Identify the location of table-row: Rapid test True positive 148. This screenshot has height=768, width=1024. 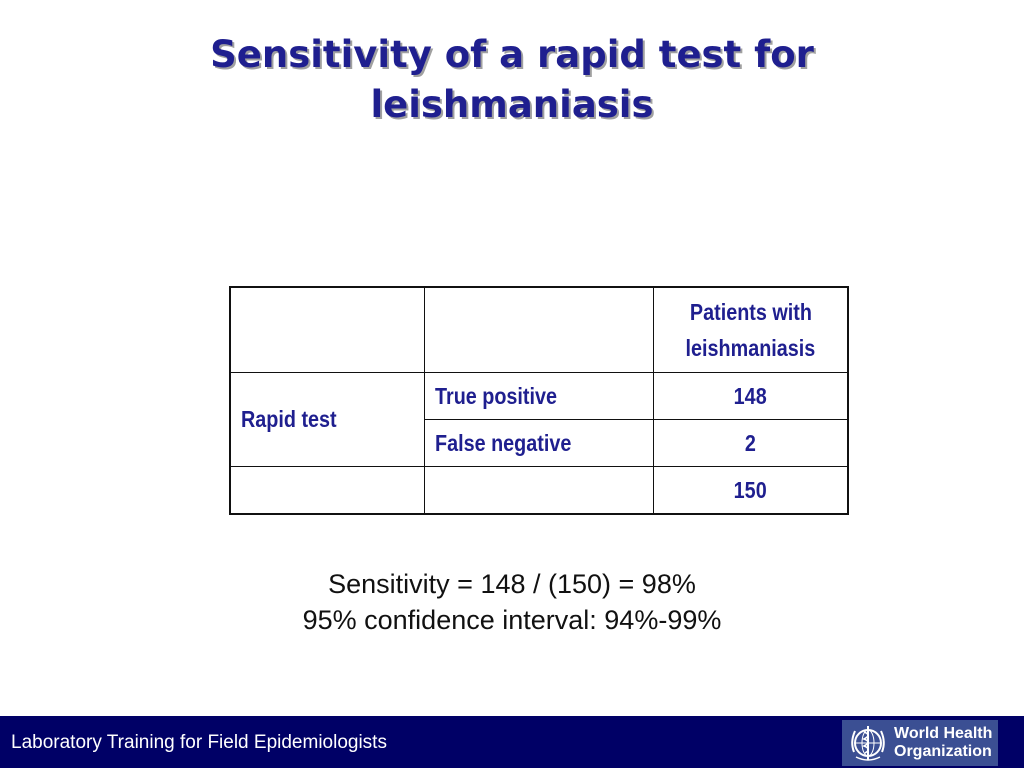
(539, 419).